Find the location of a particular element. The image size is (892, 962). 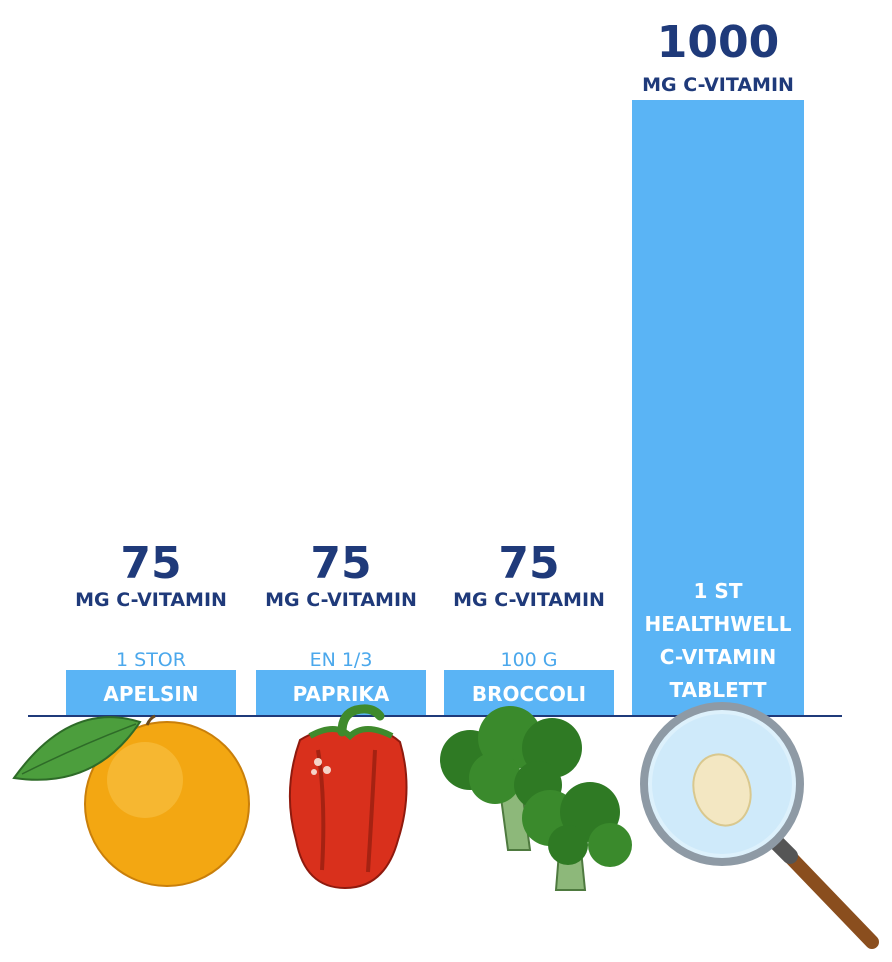

quantity-label-3: 100 G is located at coordinates (528, 660).